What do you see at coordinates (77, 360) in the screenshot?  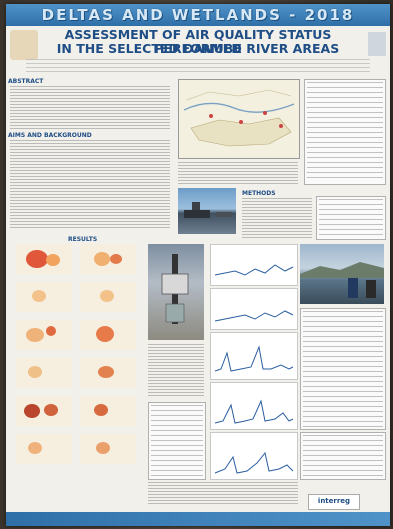 I see `heatmap-grid` at bounding box center [77, 360].